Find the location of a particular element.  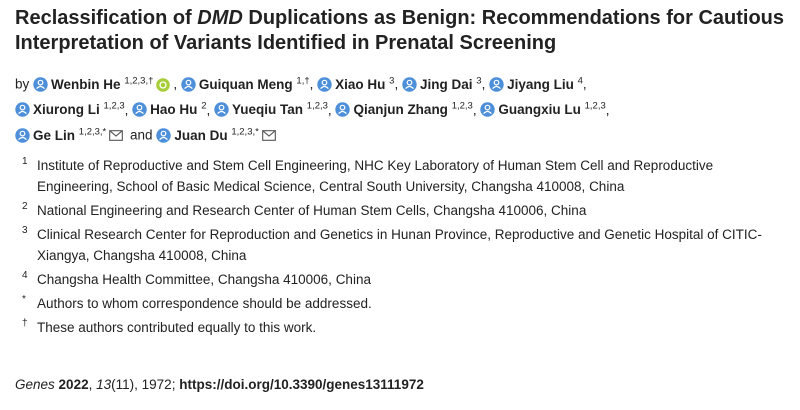

affiliation-marks: 1,2,3,† is located at coordinates (139, 80).